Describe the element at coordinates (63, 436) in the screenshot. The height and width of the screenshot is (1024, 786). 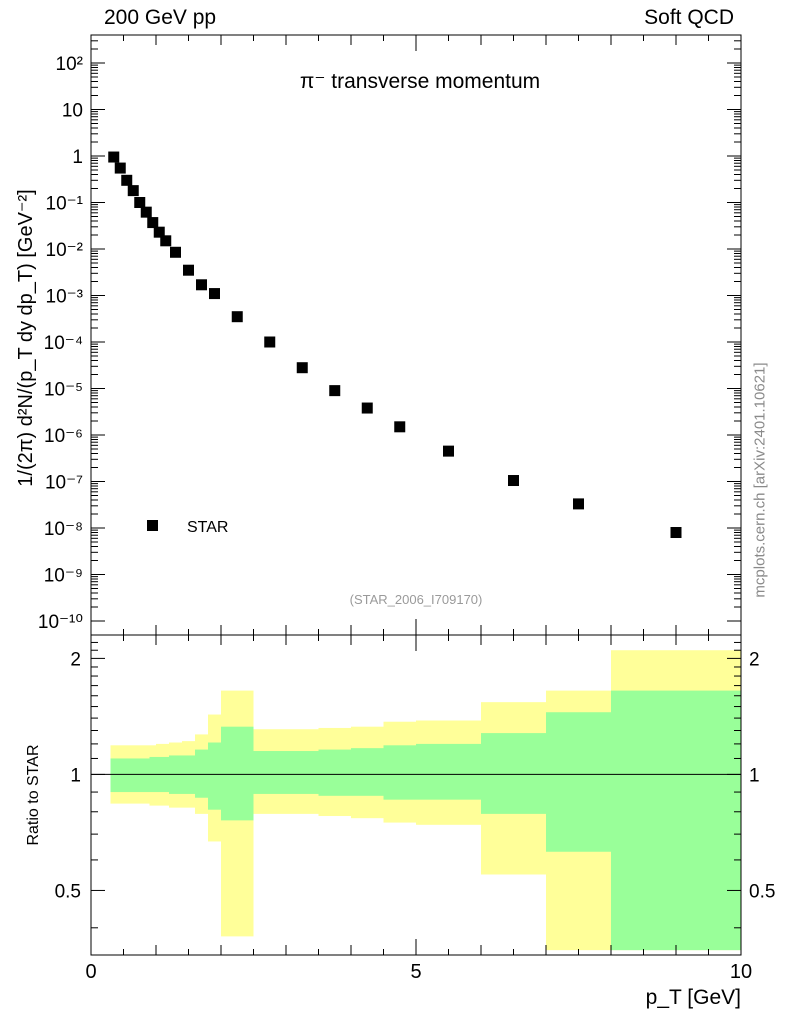
I see `y-tick-label: 10⁻⁶` at that location.